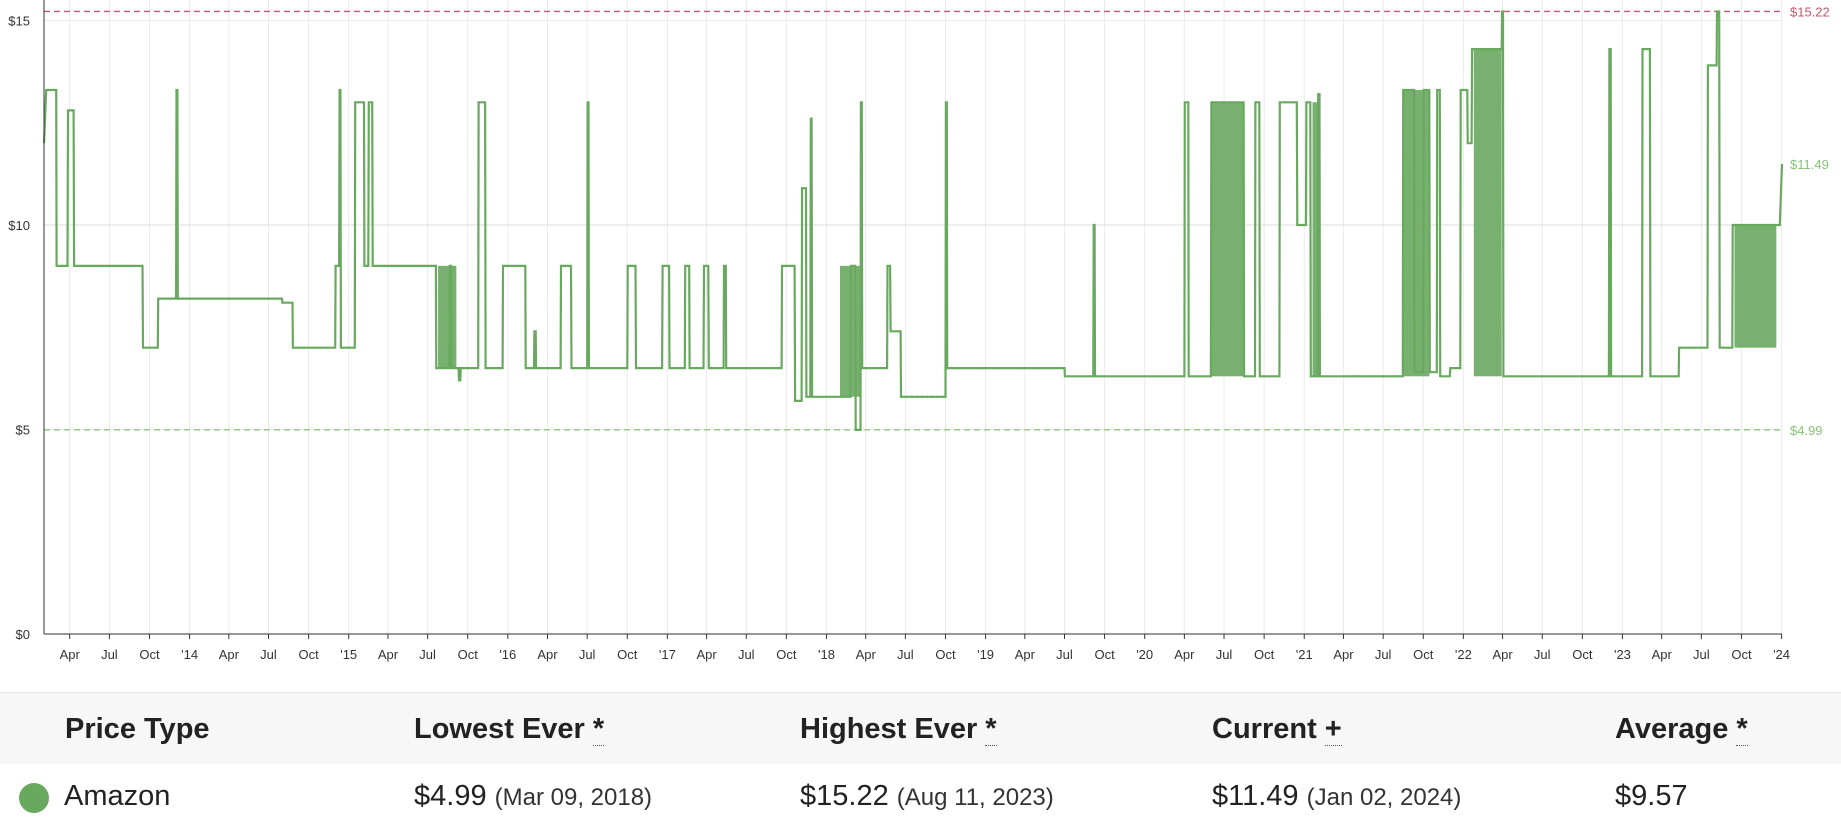 Image resolution: width=1841 pixels, height=826 pixels. Describe the element at coordinates (19, 20) in the screenshot. I see `y-tick-label: $15` at that location.